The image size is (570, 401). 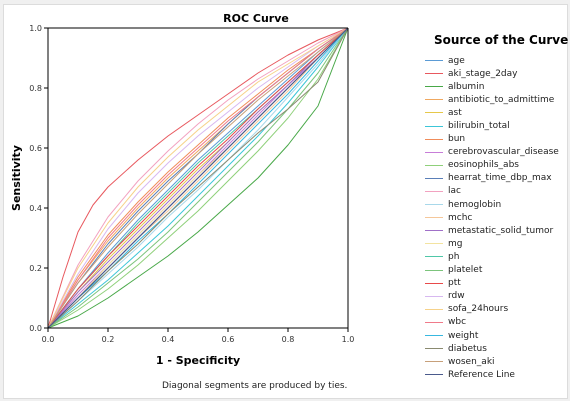 I want to click on legend-item: sofa_24hours, so click(x=492, y=309).